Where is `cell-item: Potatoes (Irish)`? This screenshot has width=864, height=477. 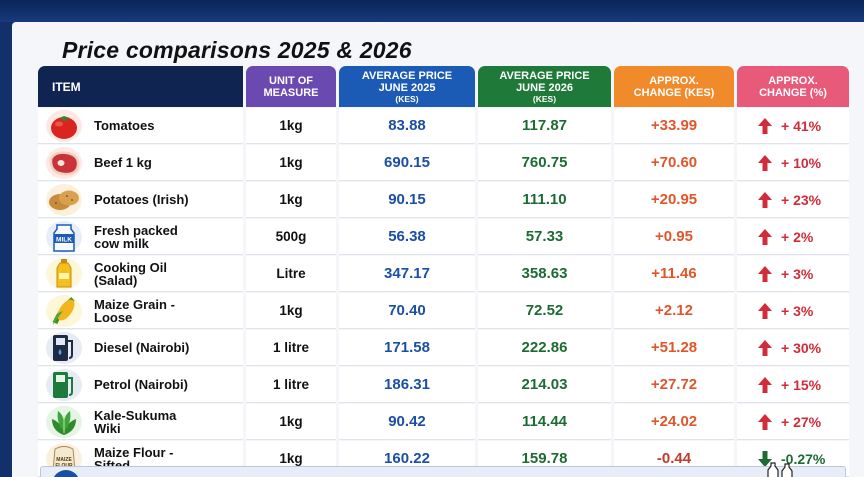 cell-item: Potatoes (Irish) is located at coordinates (140, 200).